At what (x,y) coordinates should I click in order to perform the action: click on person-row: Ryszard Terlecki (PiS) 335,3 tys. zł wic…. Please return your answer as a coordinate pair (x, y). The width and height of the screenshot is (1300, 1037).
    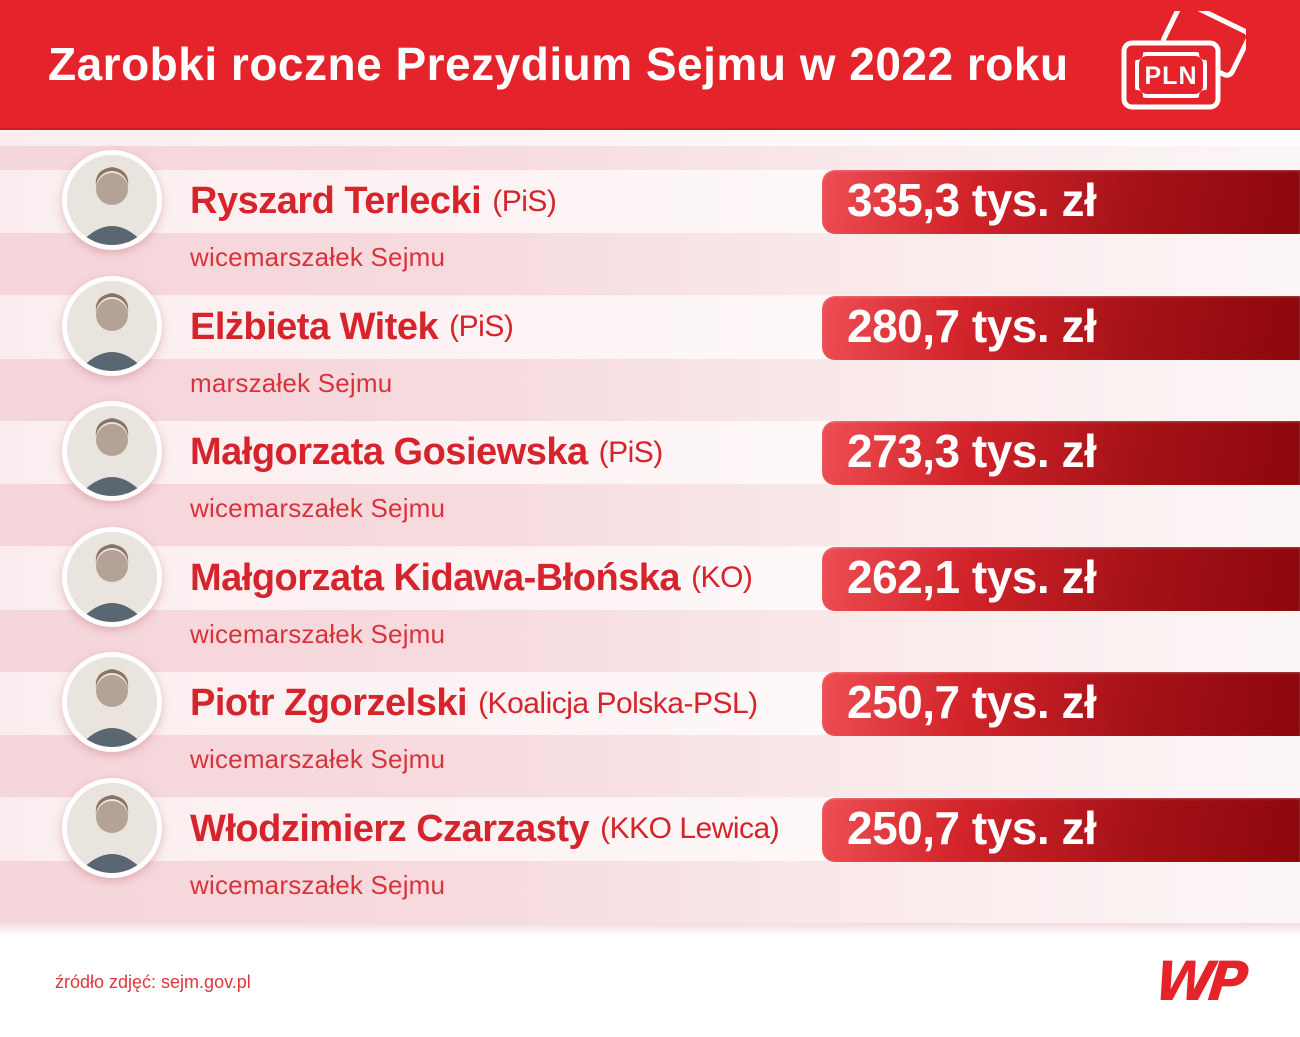
    Looking at the image, I should click on (650, 223).